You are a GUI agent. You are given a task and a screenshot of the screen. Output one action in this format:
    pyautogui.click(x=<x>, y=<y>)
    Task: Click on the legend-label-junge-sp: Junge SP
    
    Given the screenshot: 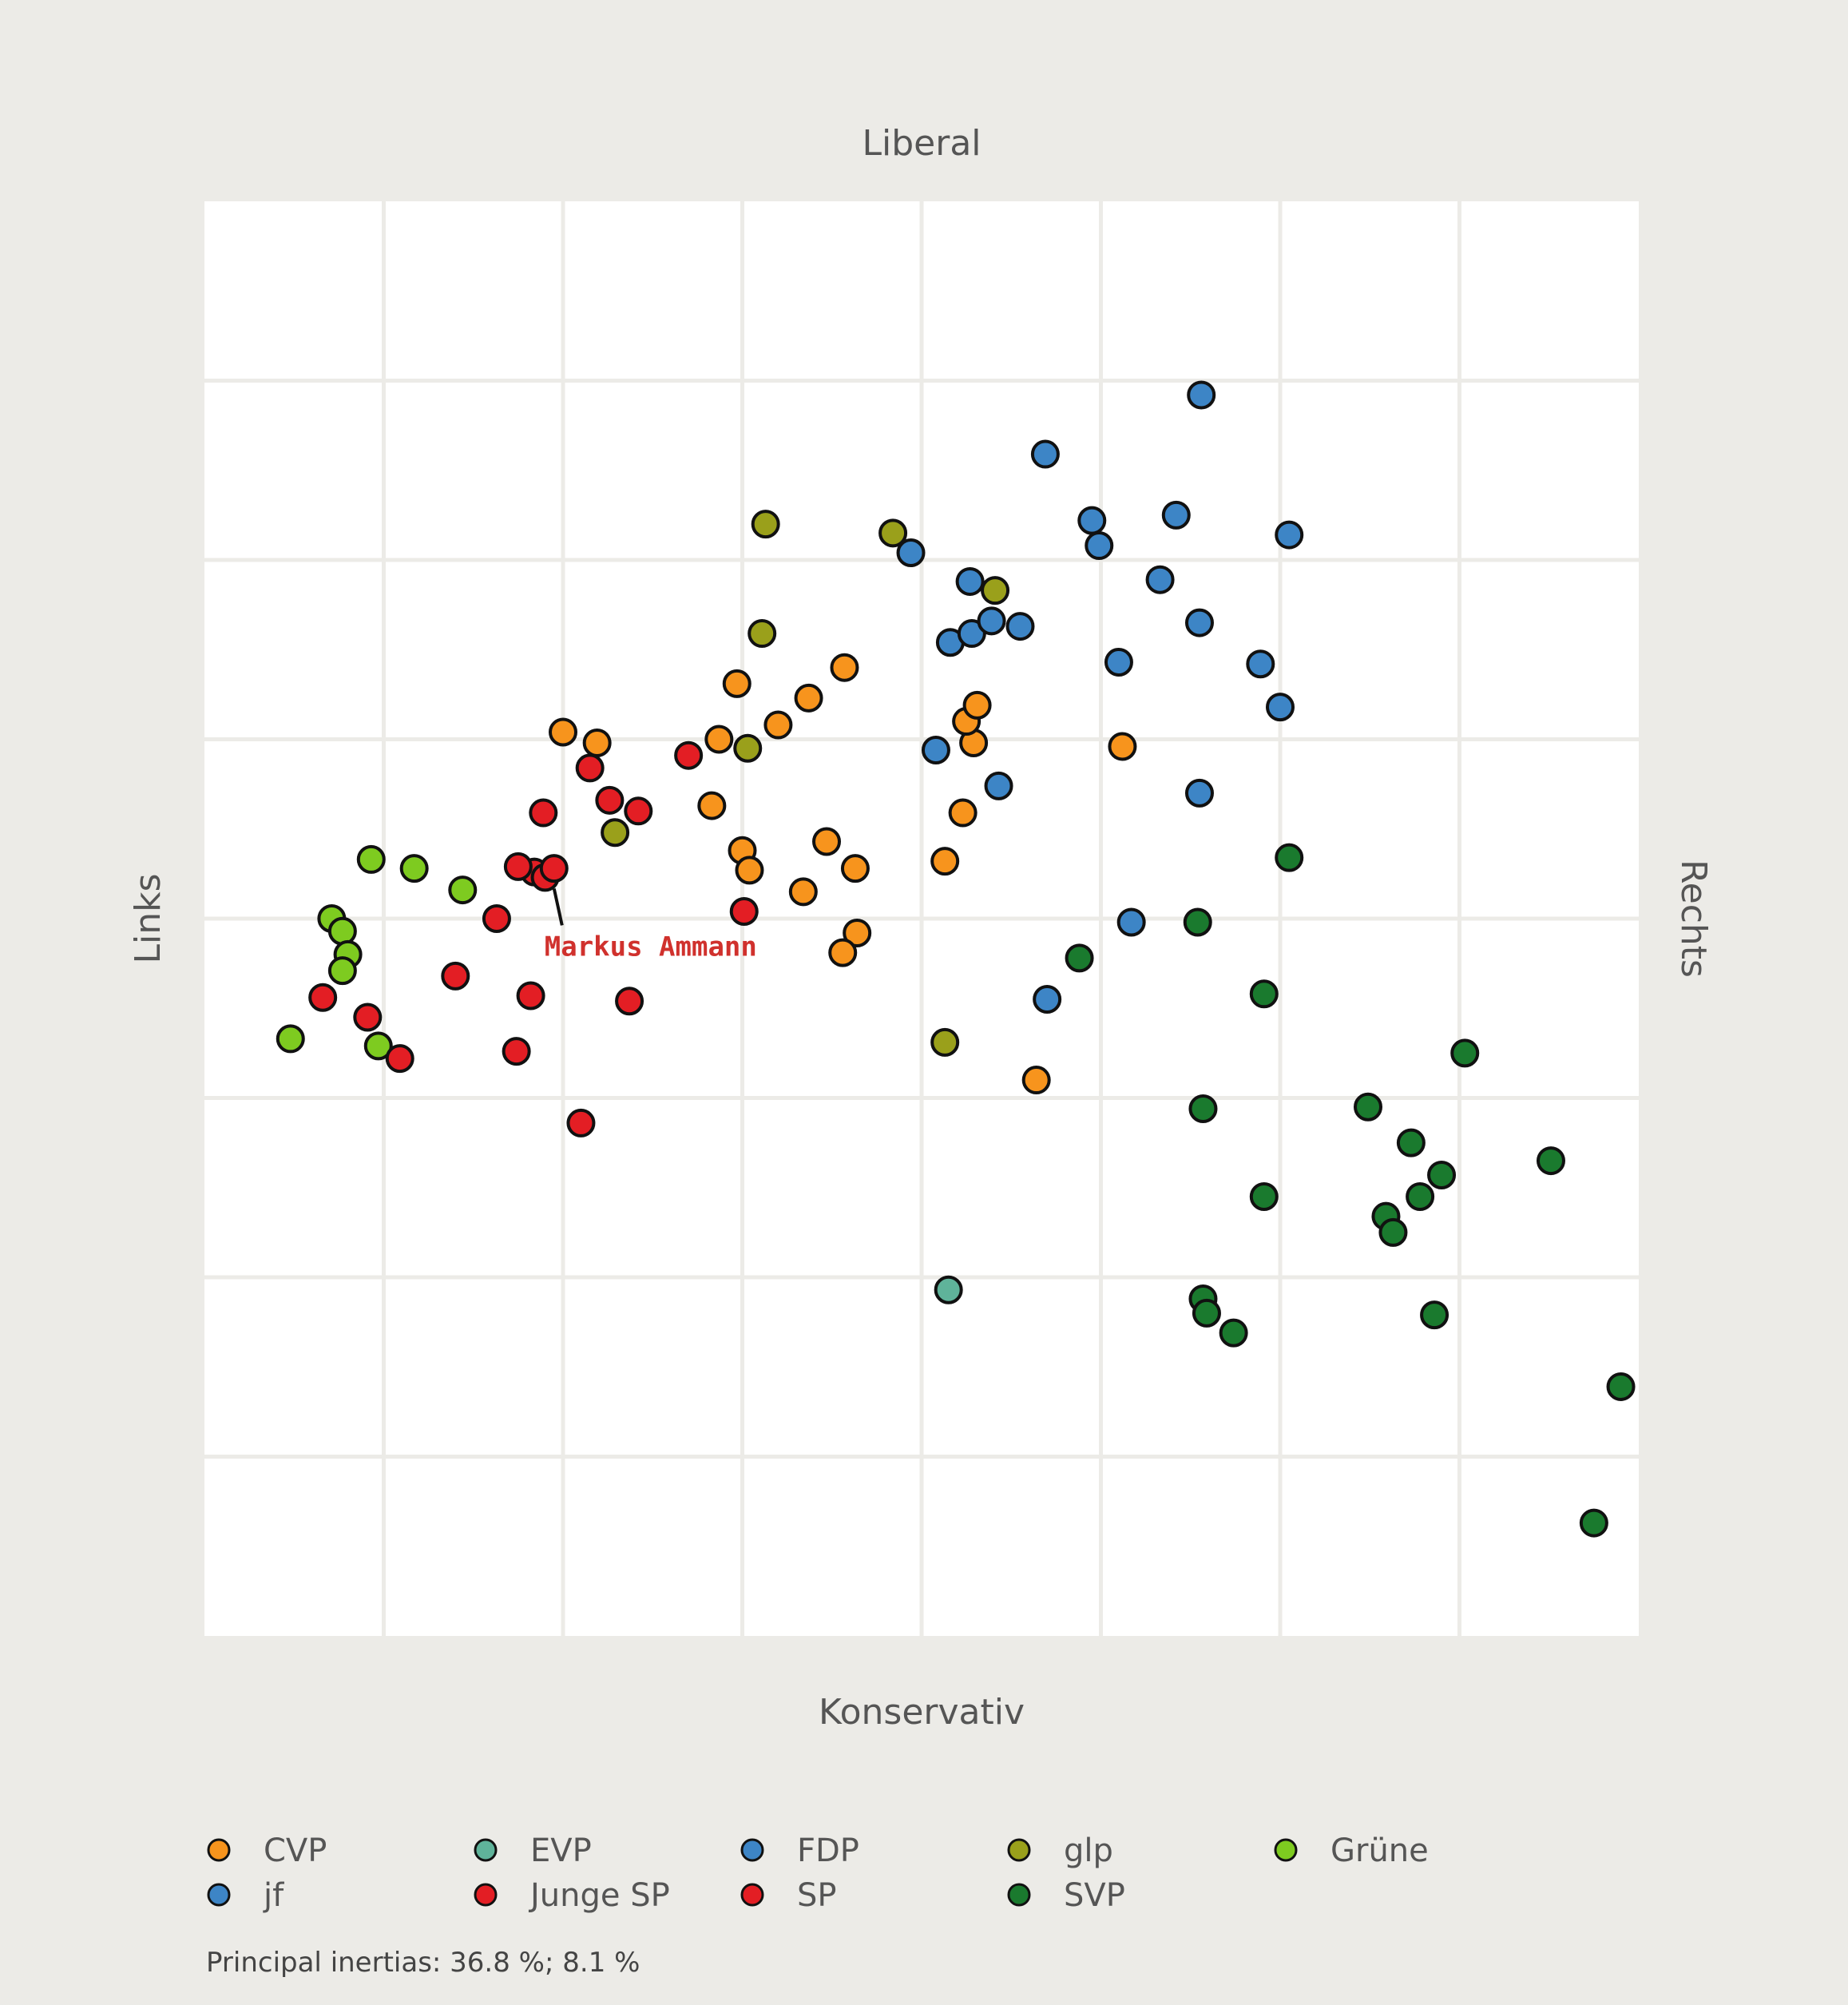 What is the action you would take?
    pyautogui.click(x=599, y=1895)
    